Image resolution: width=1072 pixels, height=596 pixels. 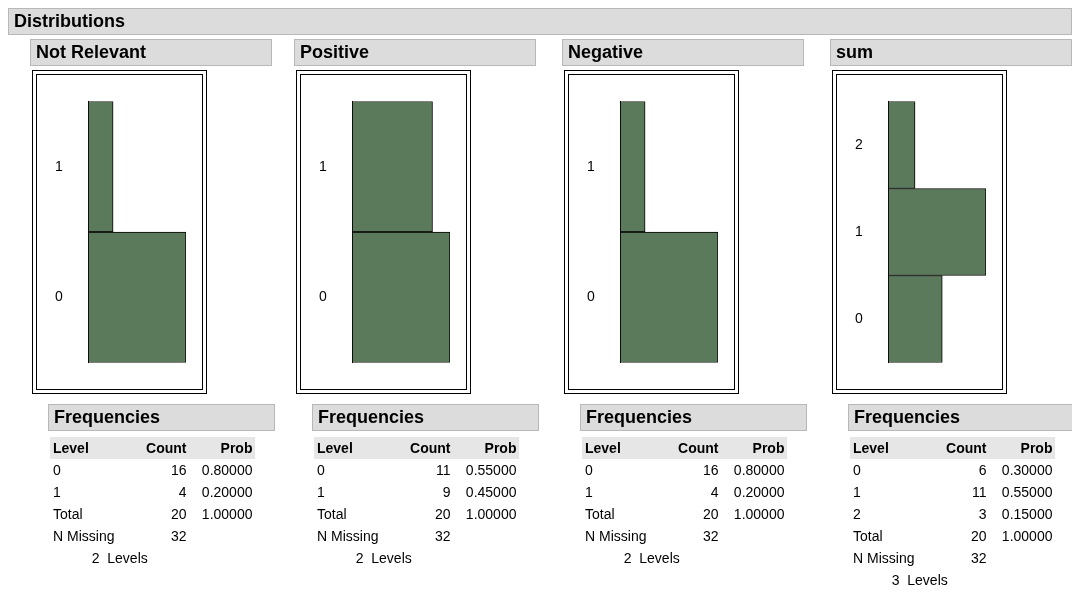 I want to click on text: 9, so click(x=446, y=492).